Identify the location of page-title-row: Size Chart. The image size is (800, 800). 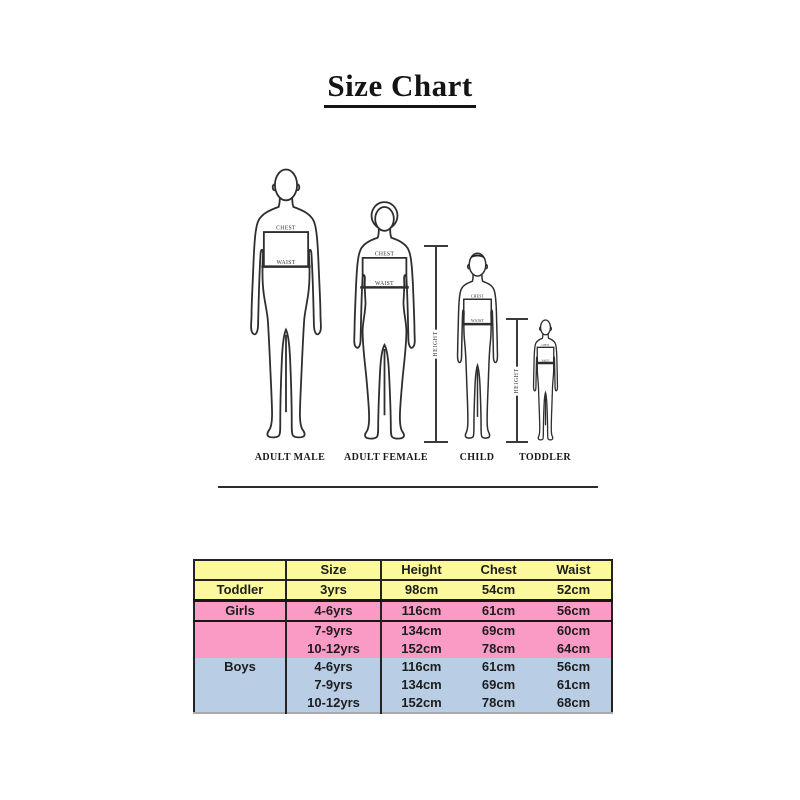
(400, 88).